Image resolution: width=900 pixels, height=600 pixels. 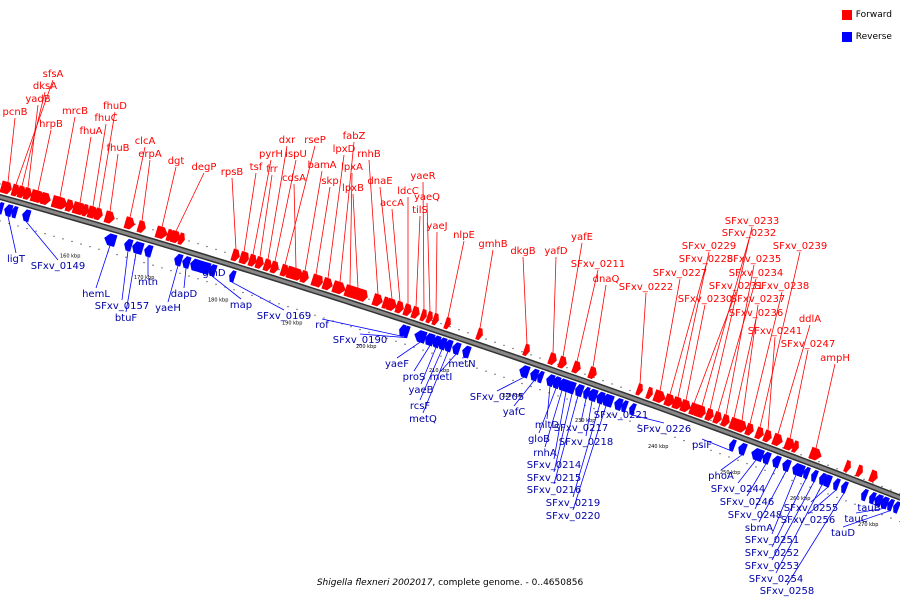 I want to click on forward-gene-label: erpA, so click(x=150, y=154).